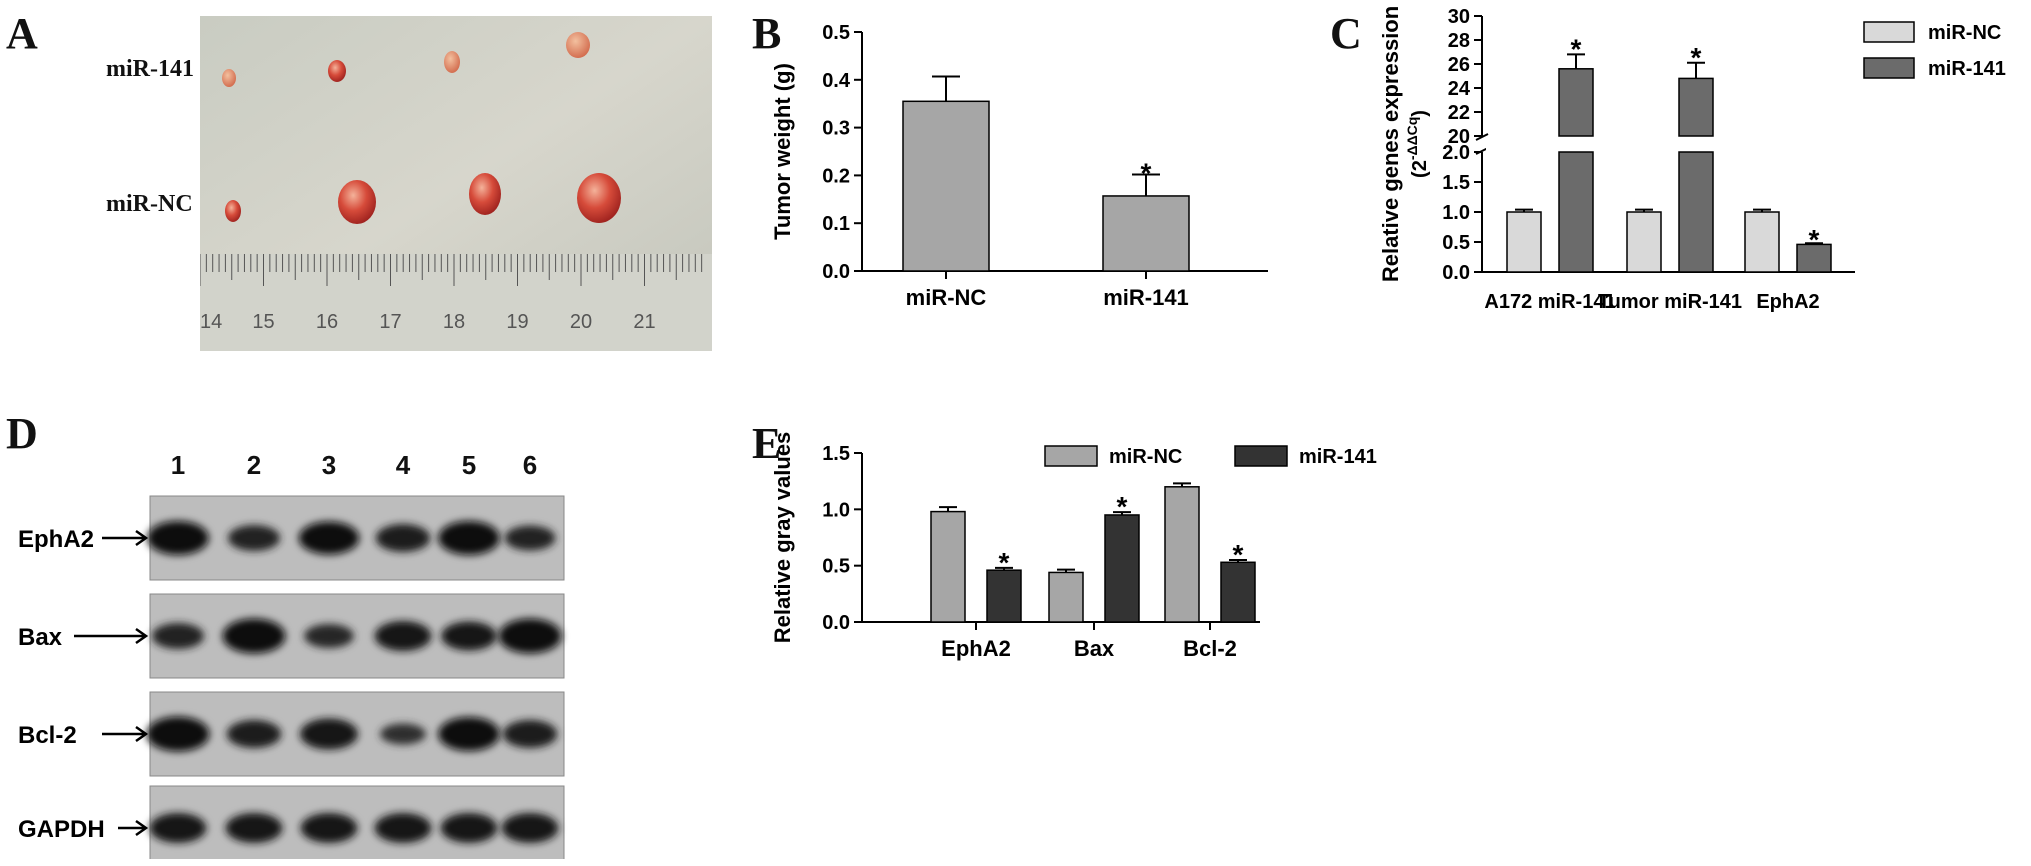 This screenshot has width=2031, height=866. Describe the element at coordinates (1549, 302) in the screenshot. I see `chart-c-x-tick-label: A172 miR-141` at that location.